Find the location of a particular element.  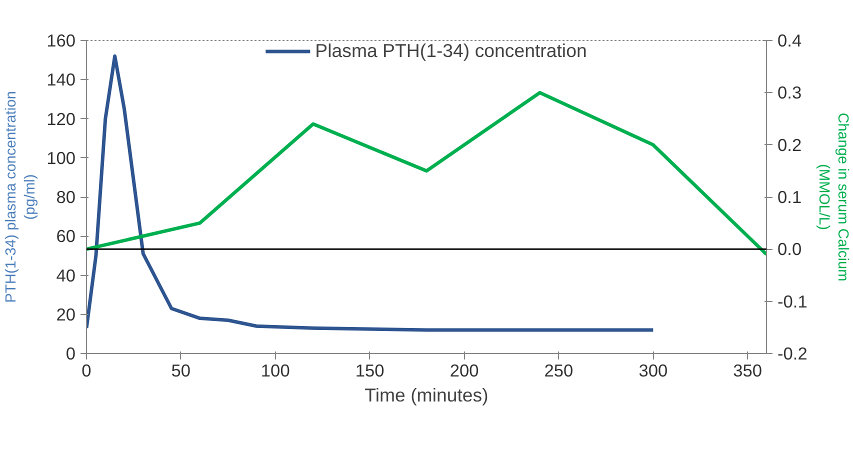

x-tick-label: 300 is located at coordinates (653, 370).